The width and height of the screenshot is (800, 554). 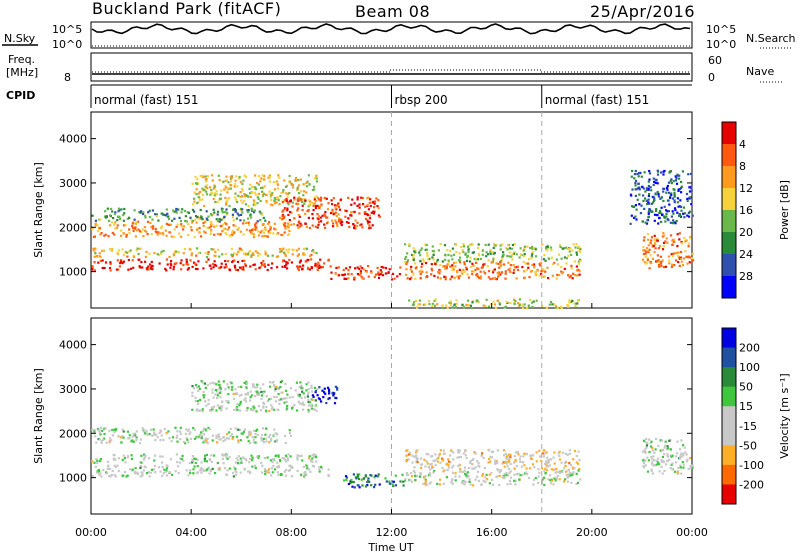 What do you see at coordinates (742, 166) in the screenshot?
I see `colorbar-tick-label: 8` at bounding box center [742, 166].